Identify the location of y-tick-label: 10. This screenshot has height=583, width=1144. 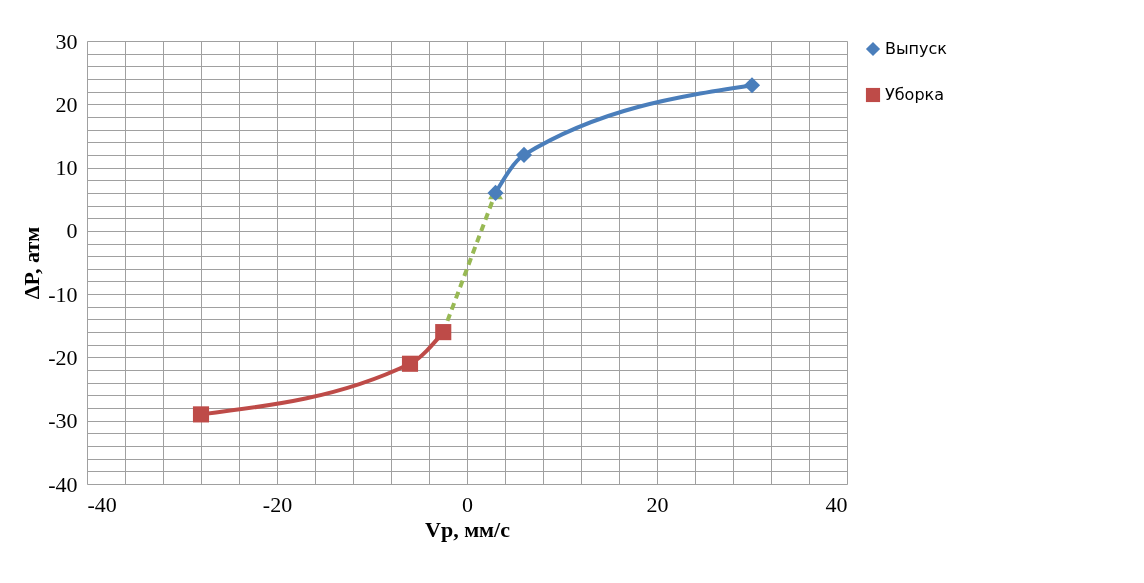
(66, 168).